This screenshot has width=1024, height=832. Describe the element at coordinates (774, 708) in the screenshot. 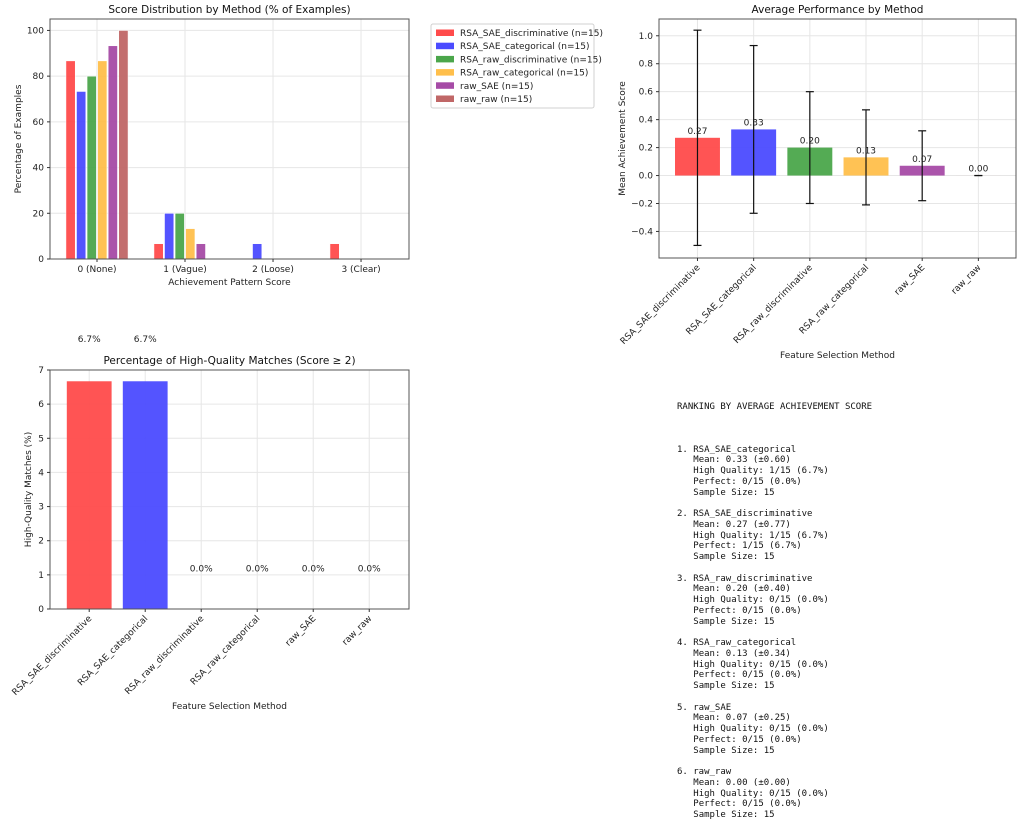

I see `ranking-header: 5. raw_SAE` at that location.